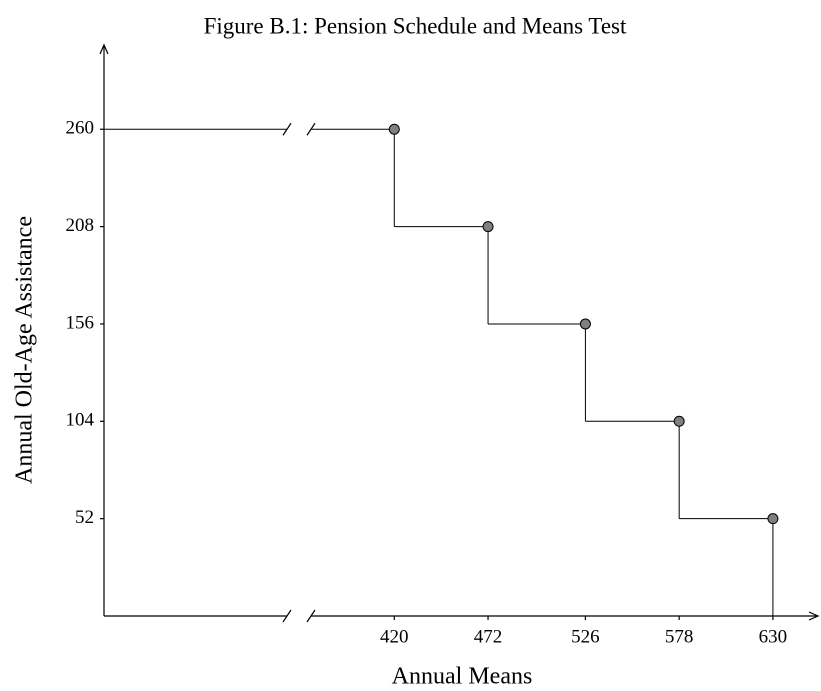 The width and height of the screenshot is (821, 691). I want to click on y-axis-arrow, so click(104, 49).